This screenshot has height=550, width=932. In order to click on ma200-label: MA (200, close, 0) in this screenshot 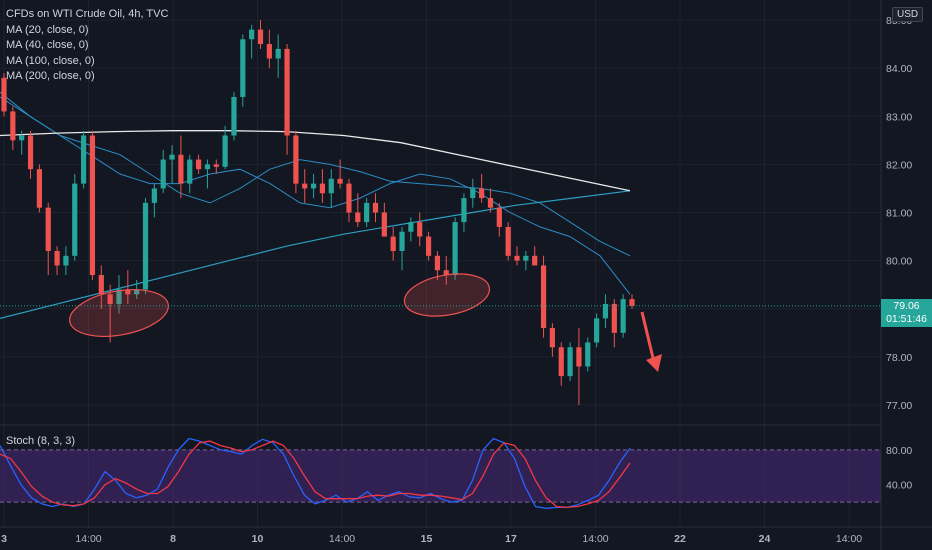, I will do `click(50, 76)`.